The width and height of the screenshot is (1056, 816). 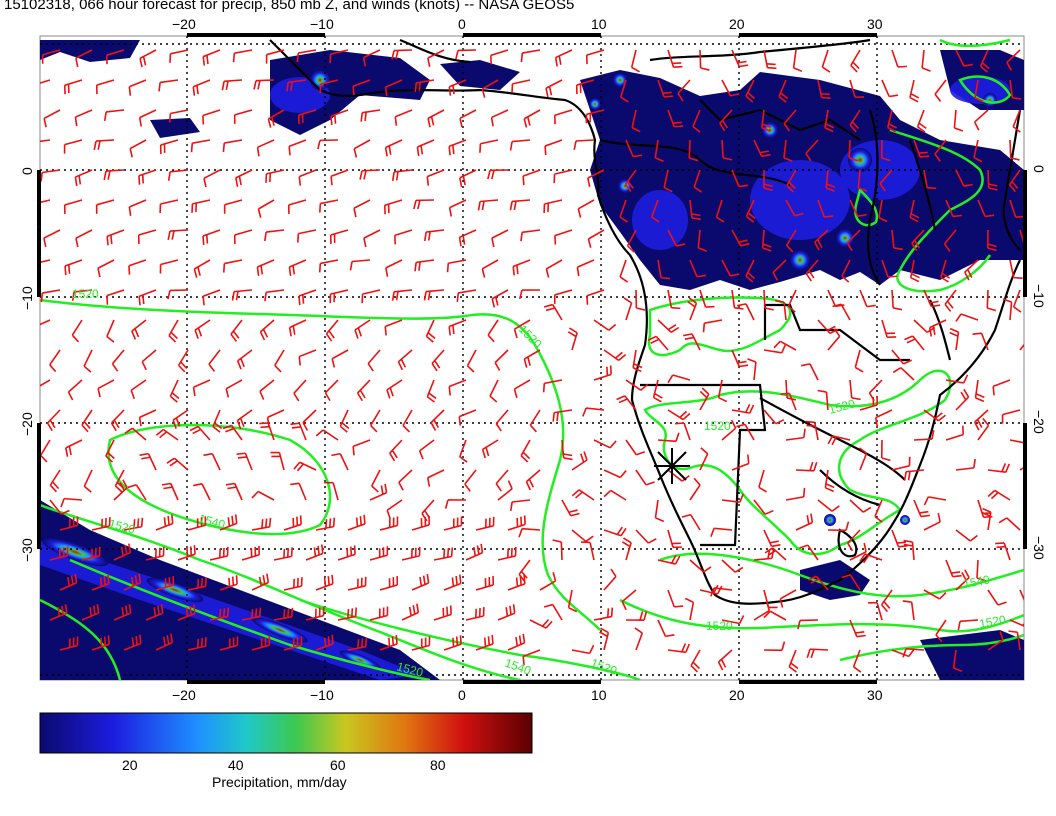 I want to click on lon-labels-bottom: −20 −10 0 10 20 30, so click(x=527, y=695).